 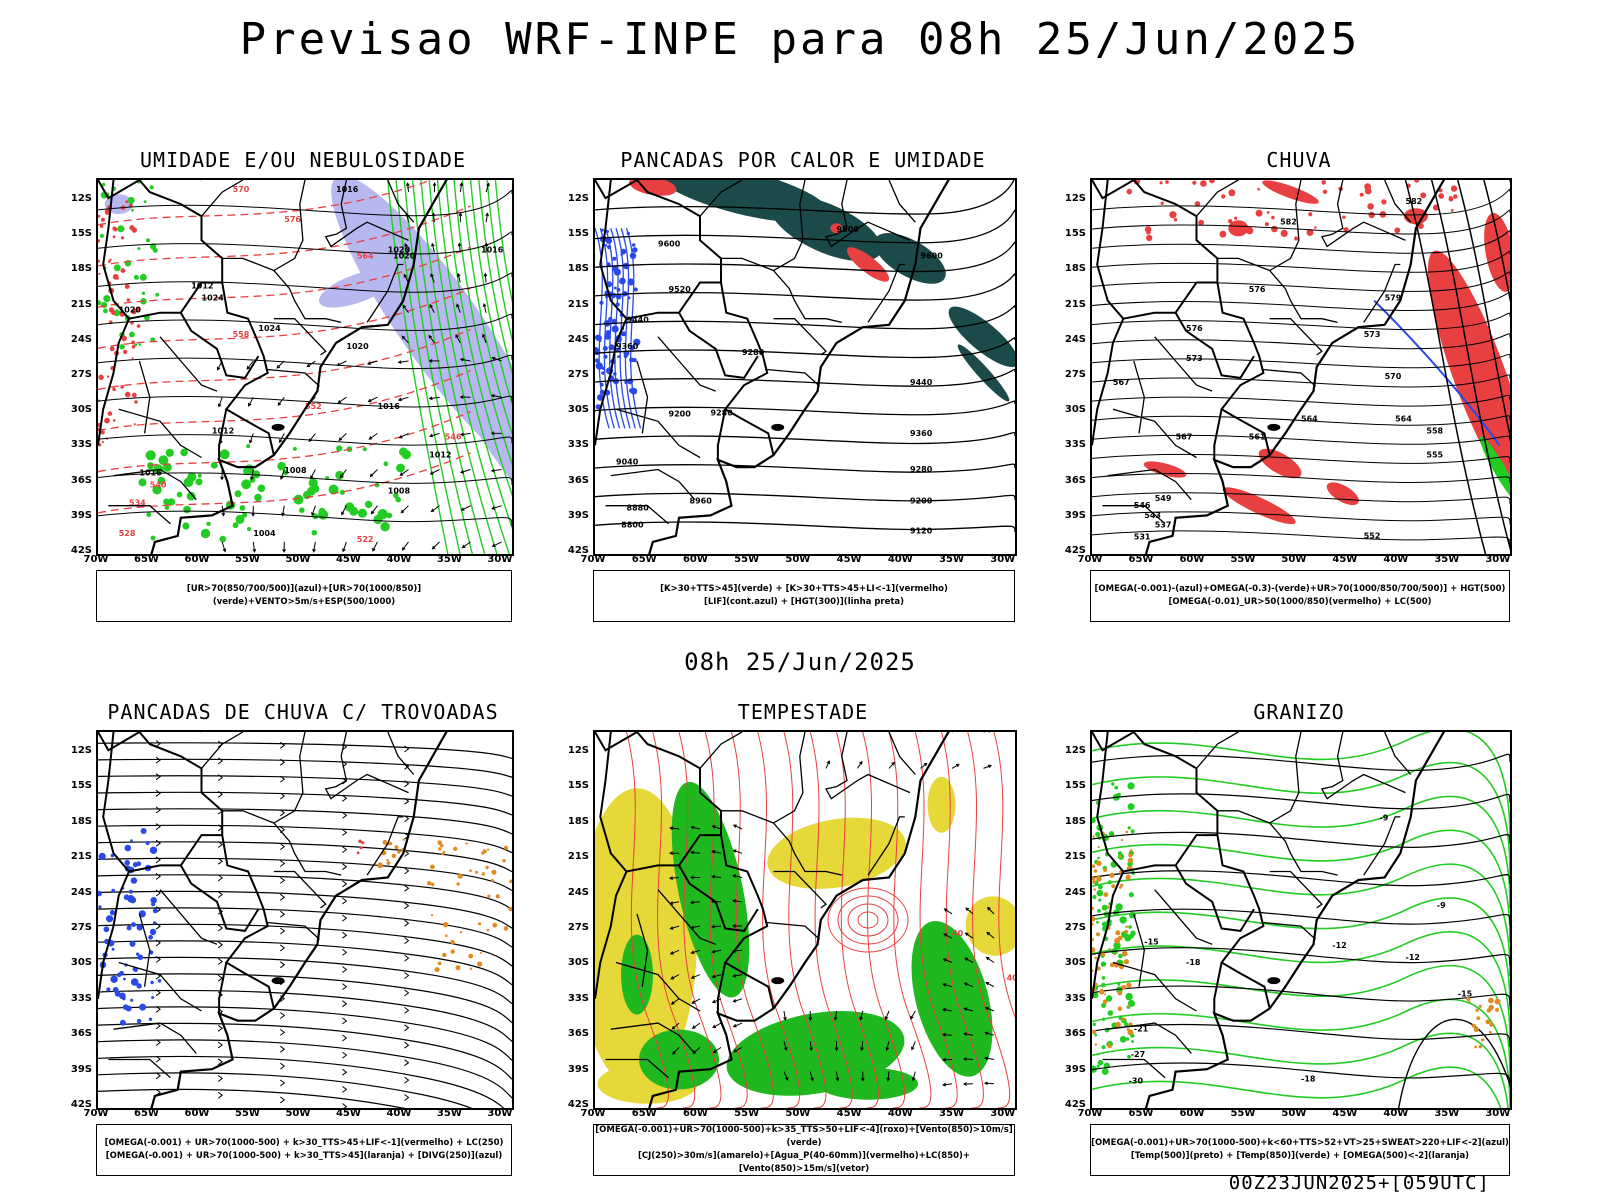 What do you see at coordinates (1301, 920) in the screenshot?
I see `temp850-green` at bounding box center [1301, 920].